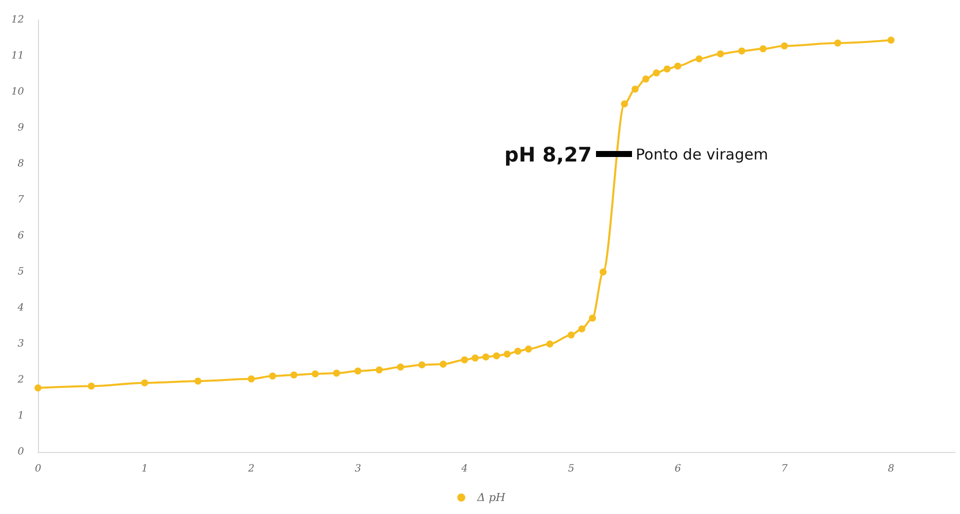 This screenshot has width=960, height=514. I want to click on y-tick-label: 3, so click(21, 344).